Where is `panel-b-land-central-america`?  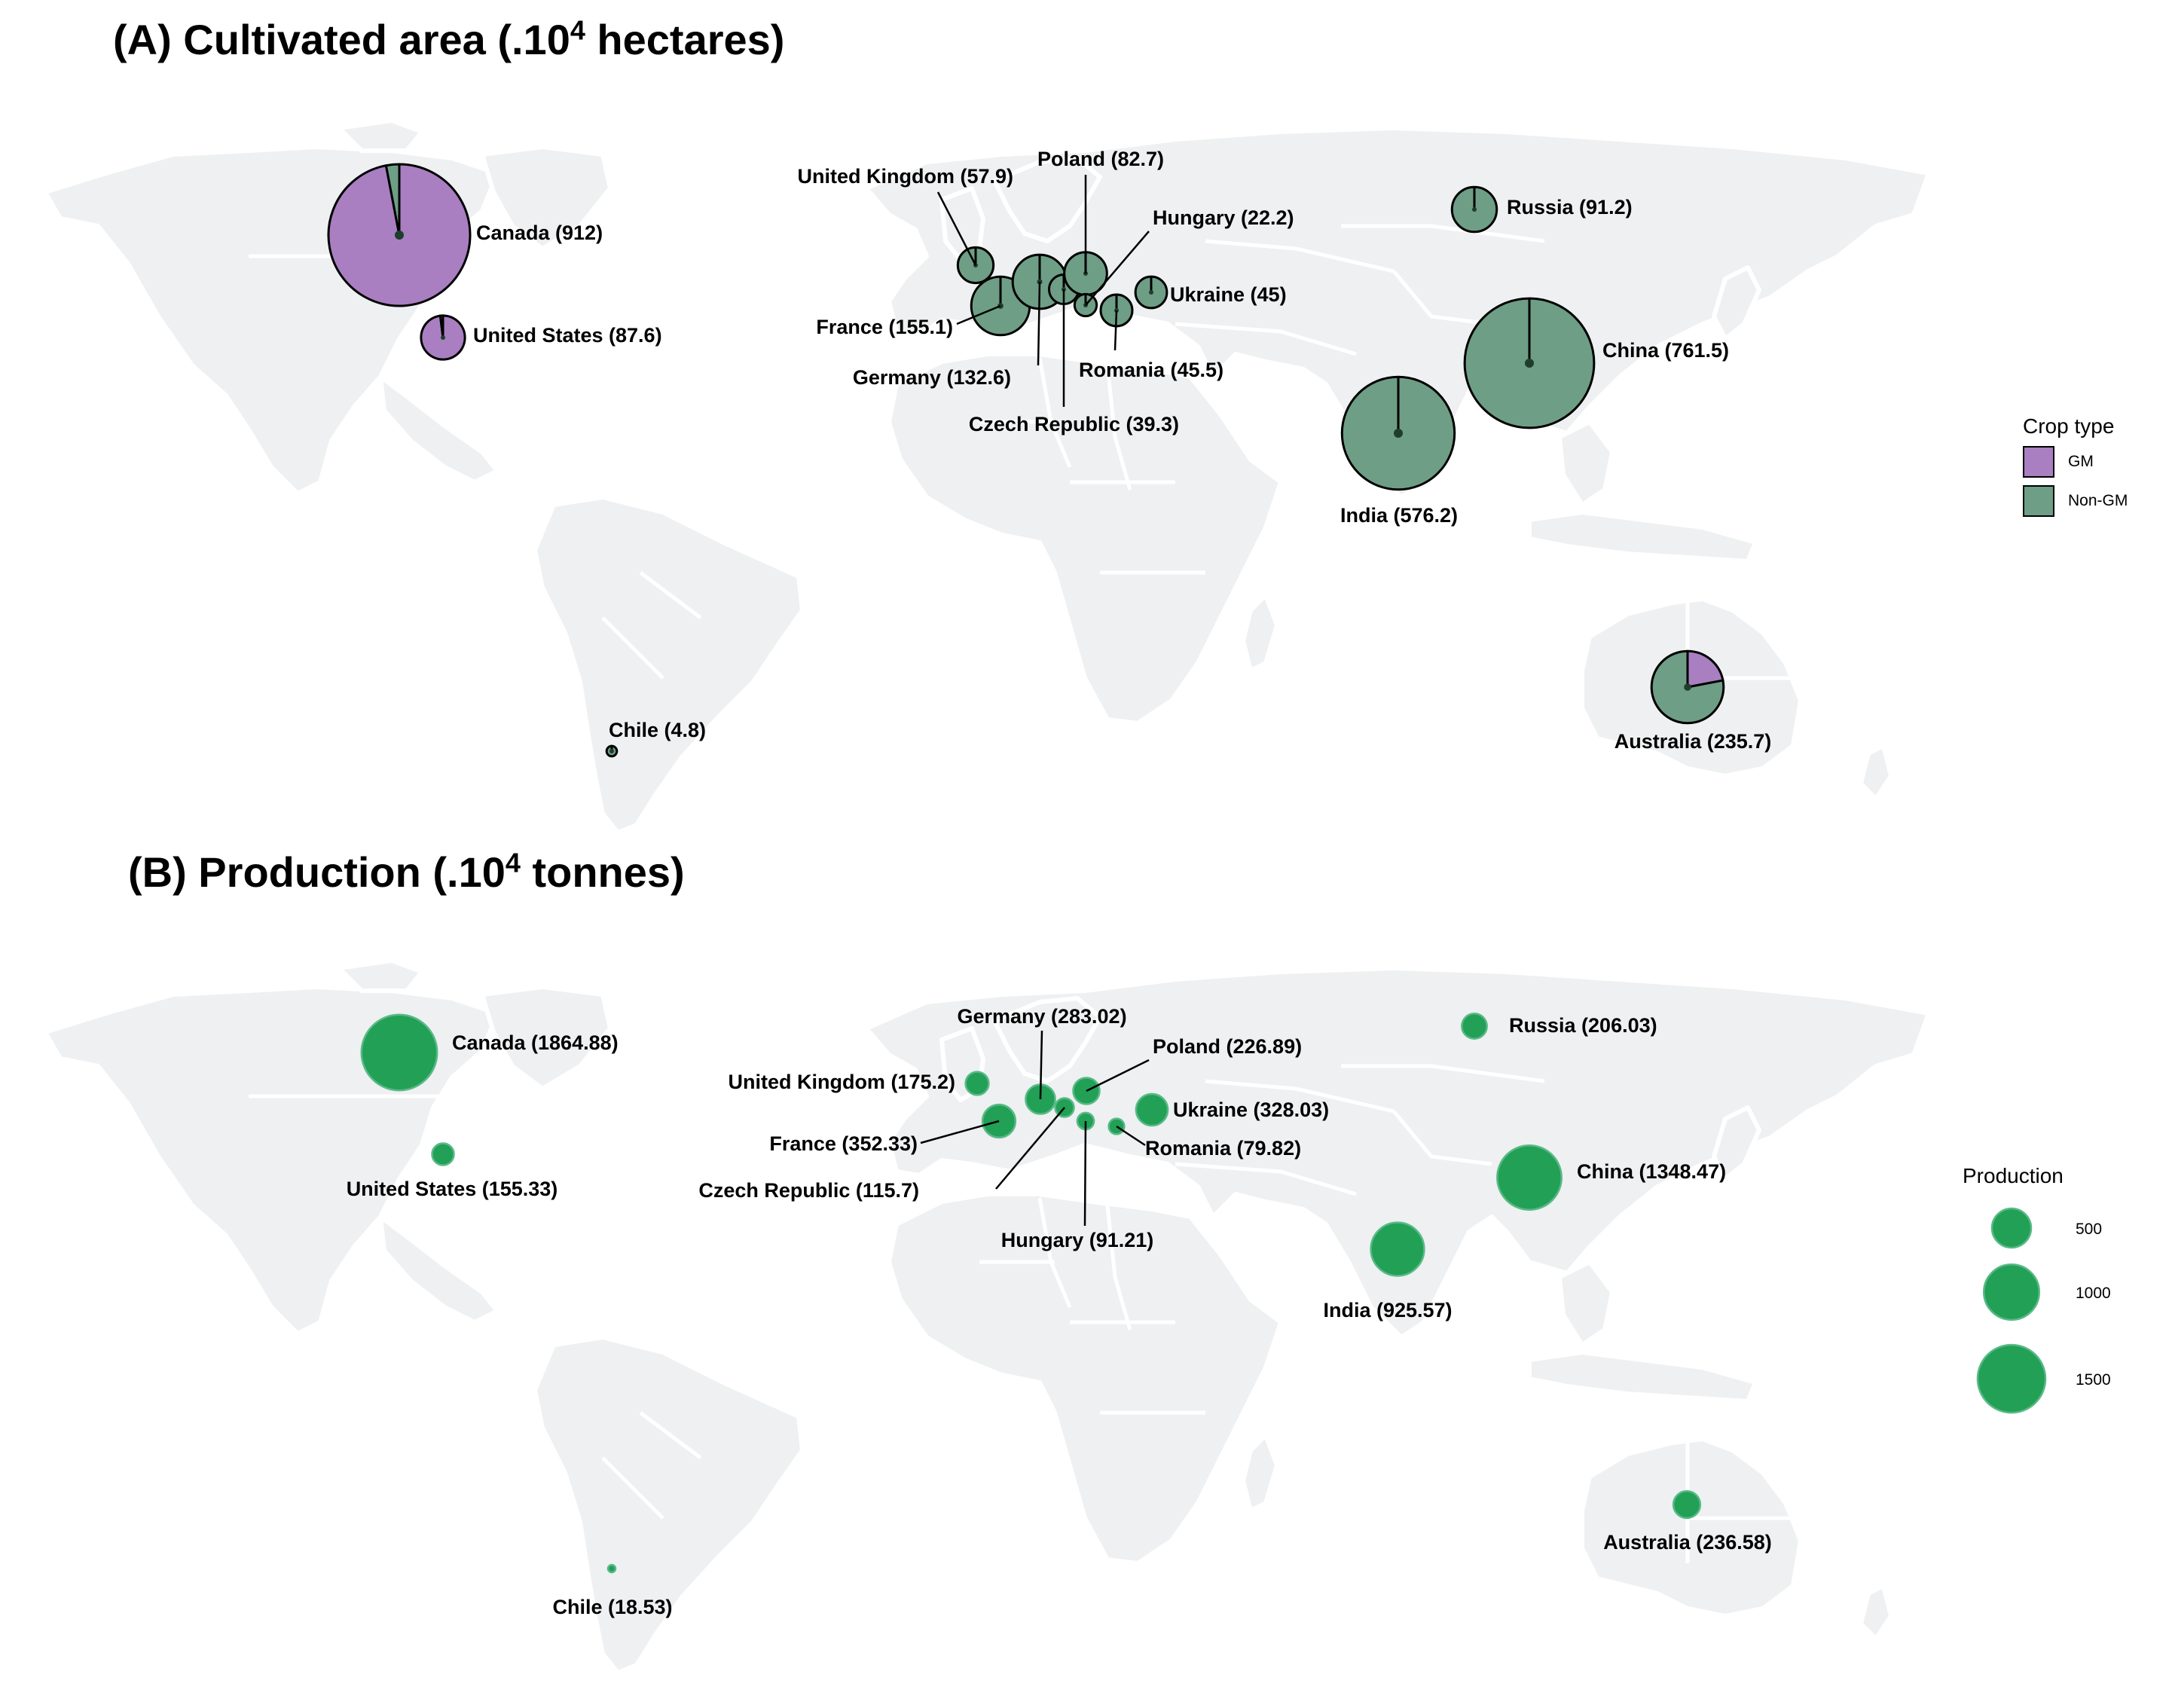 panel-b-land-central-america is located at coordinates (438, 1270).